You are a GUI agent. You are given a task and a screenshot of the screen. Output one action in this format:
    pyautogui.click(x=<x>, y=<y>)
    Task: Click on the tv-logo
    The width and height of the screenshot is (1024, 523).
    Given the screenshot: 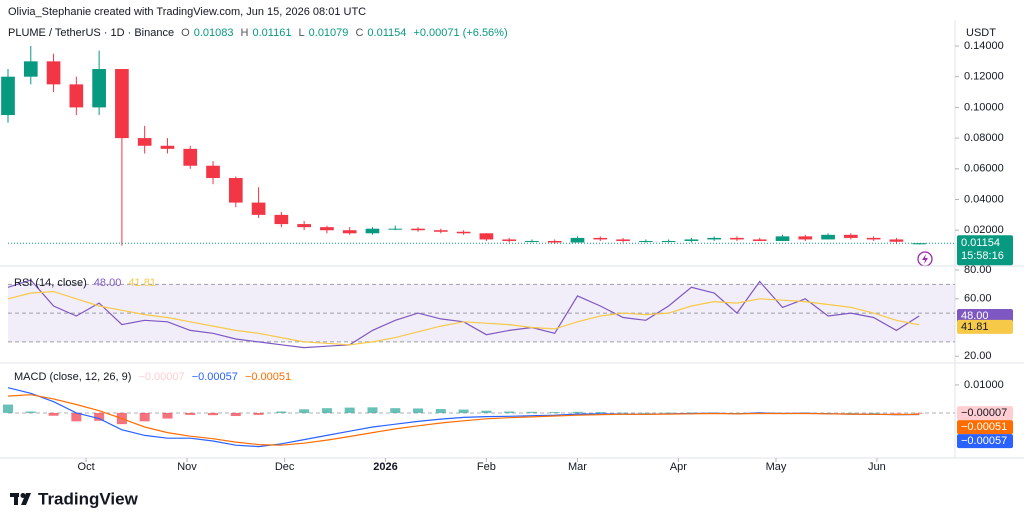 What is the action you would take?
    pyautogui.click(x=20, y=499)
    